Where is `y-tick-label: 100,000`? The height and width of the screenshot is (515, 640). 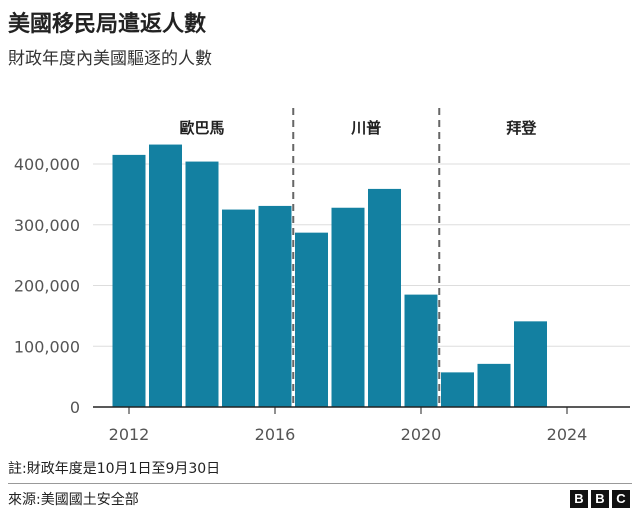 y-tick-label: 100,000 is located at coordinates (47, 346).